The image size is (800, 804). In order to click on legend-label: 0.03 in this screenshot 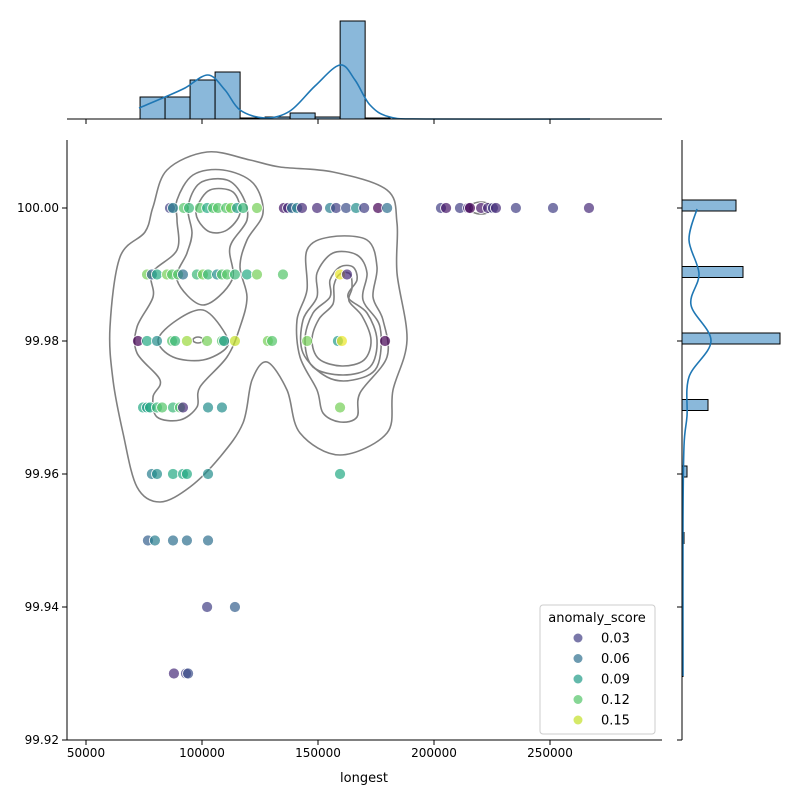, I will do `click(615, 639)`.